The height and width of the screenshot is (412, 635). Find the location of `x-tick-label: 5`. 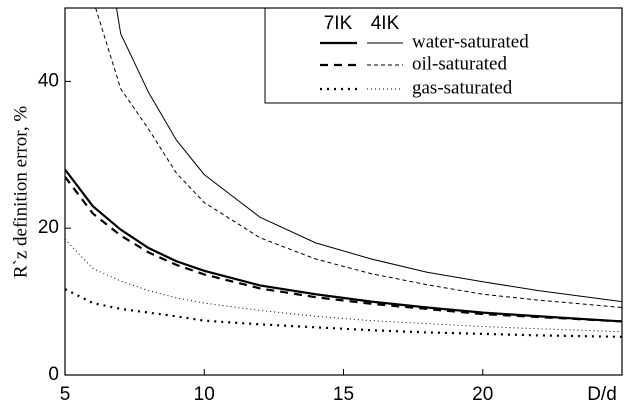

x-tick-label: 5 is located at coordinates (65, 394).